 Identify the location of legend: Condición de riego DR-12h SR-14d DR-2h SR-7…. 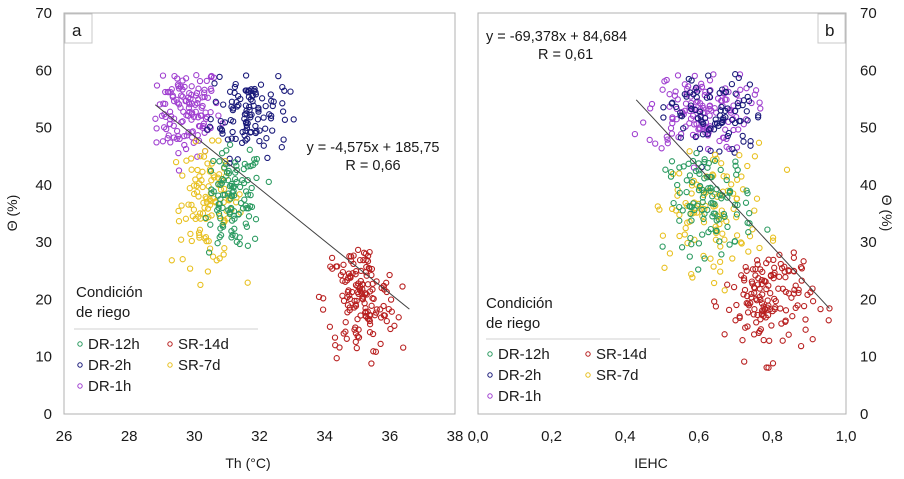
(573, 350).